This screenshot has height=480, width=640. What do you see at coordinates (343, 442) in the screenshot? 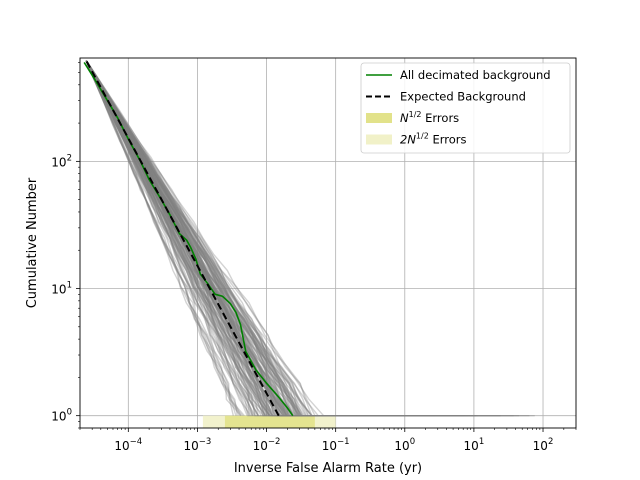
I see `x-tick-exponent: −1` at bounding box center [343, 442].